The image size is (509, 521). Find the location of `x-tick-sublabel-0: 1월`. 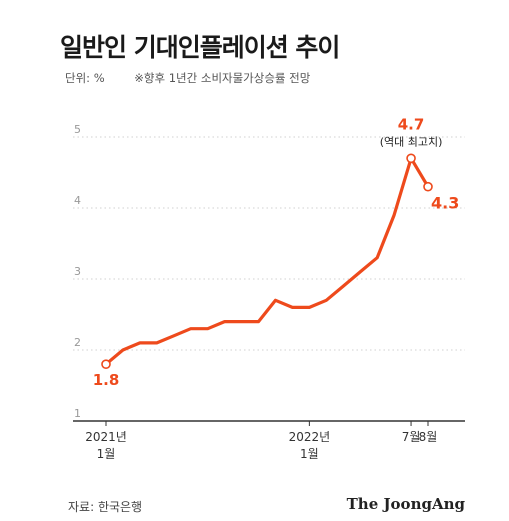

x-tick-sublabel-0: 1월 is located at coordinates (106, 454).